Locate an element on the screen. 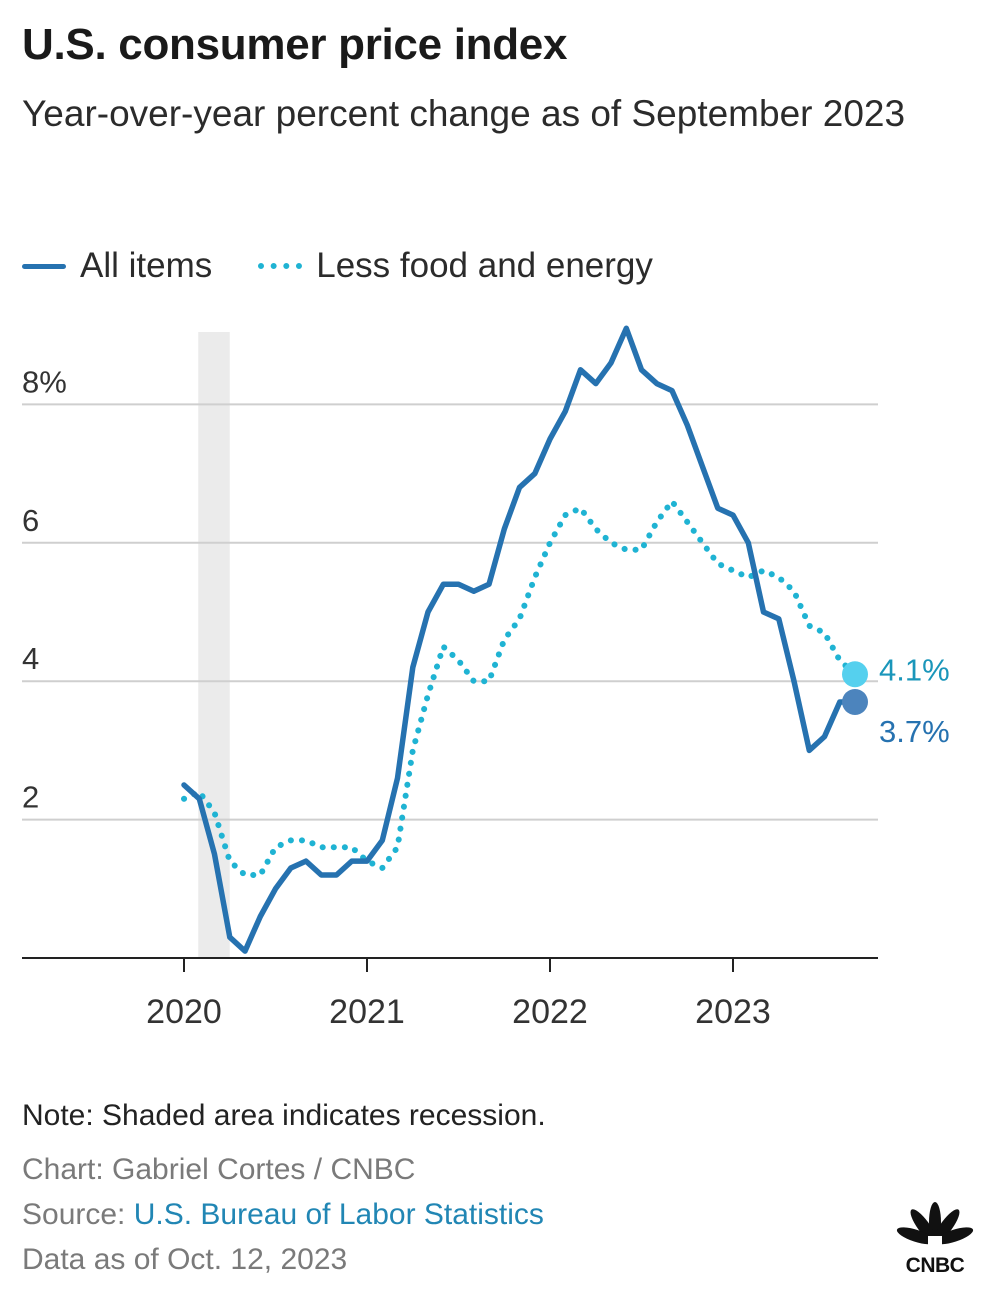 This screenshot has width=1001, height=1303. legend-label-all-items: All items is located at coordinates (146, 265).